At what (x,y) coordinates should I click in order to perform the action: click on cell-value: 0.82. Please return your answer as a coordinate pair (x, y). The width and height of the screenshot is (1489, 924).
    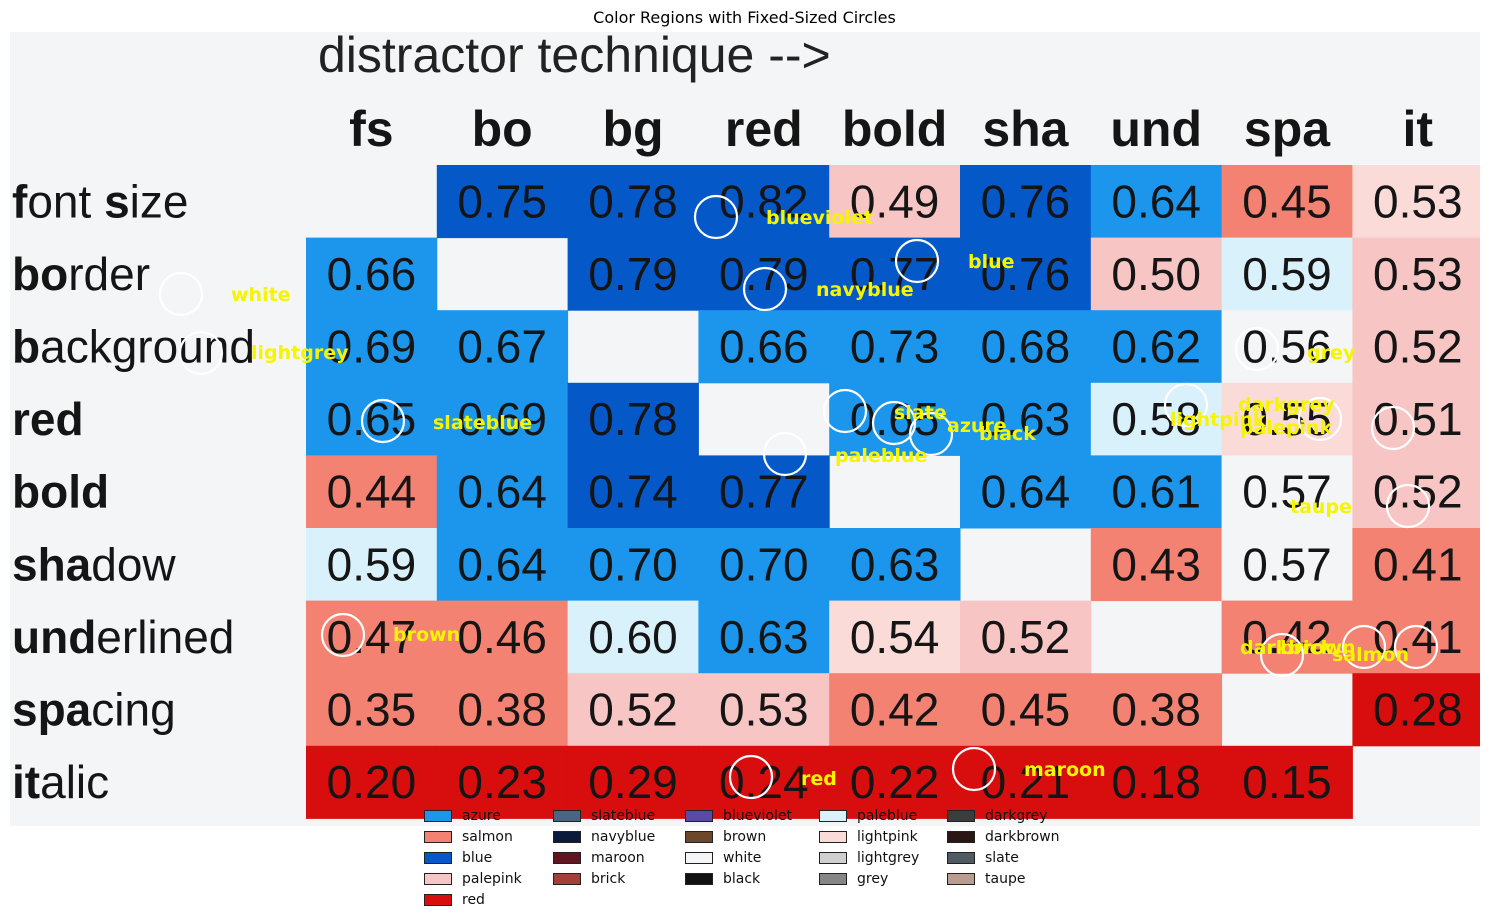
    Looking at the image, I should click on (764, 201).